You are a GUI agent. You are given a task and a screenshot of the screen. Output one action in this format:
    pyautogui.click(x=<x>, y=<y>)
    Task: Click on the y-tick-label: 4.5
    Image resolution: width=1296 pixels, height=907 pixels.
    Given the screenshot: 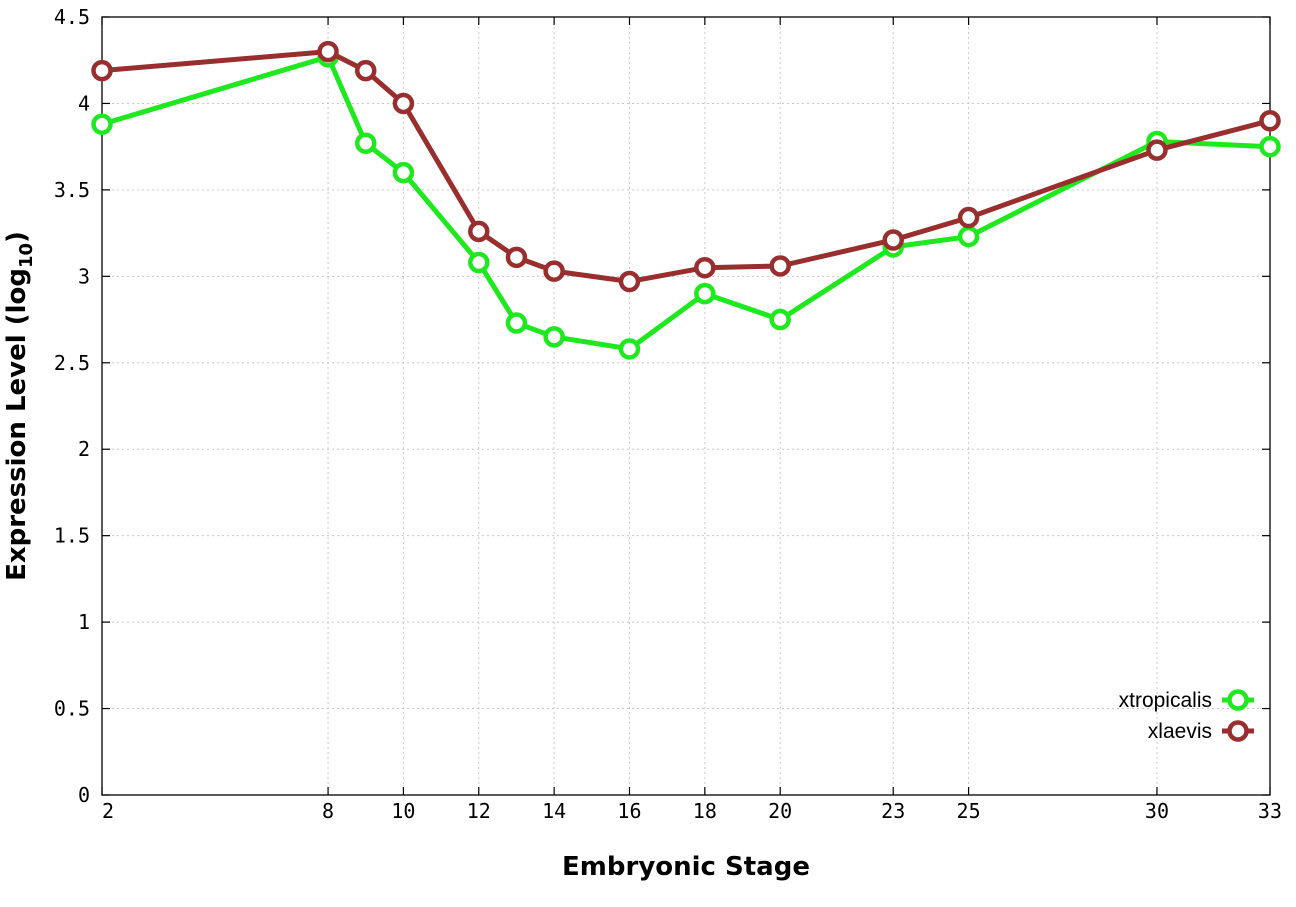 What is the action you would take?
    pyautogui.click(x=72, y=17)
    